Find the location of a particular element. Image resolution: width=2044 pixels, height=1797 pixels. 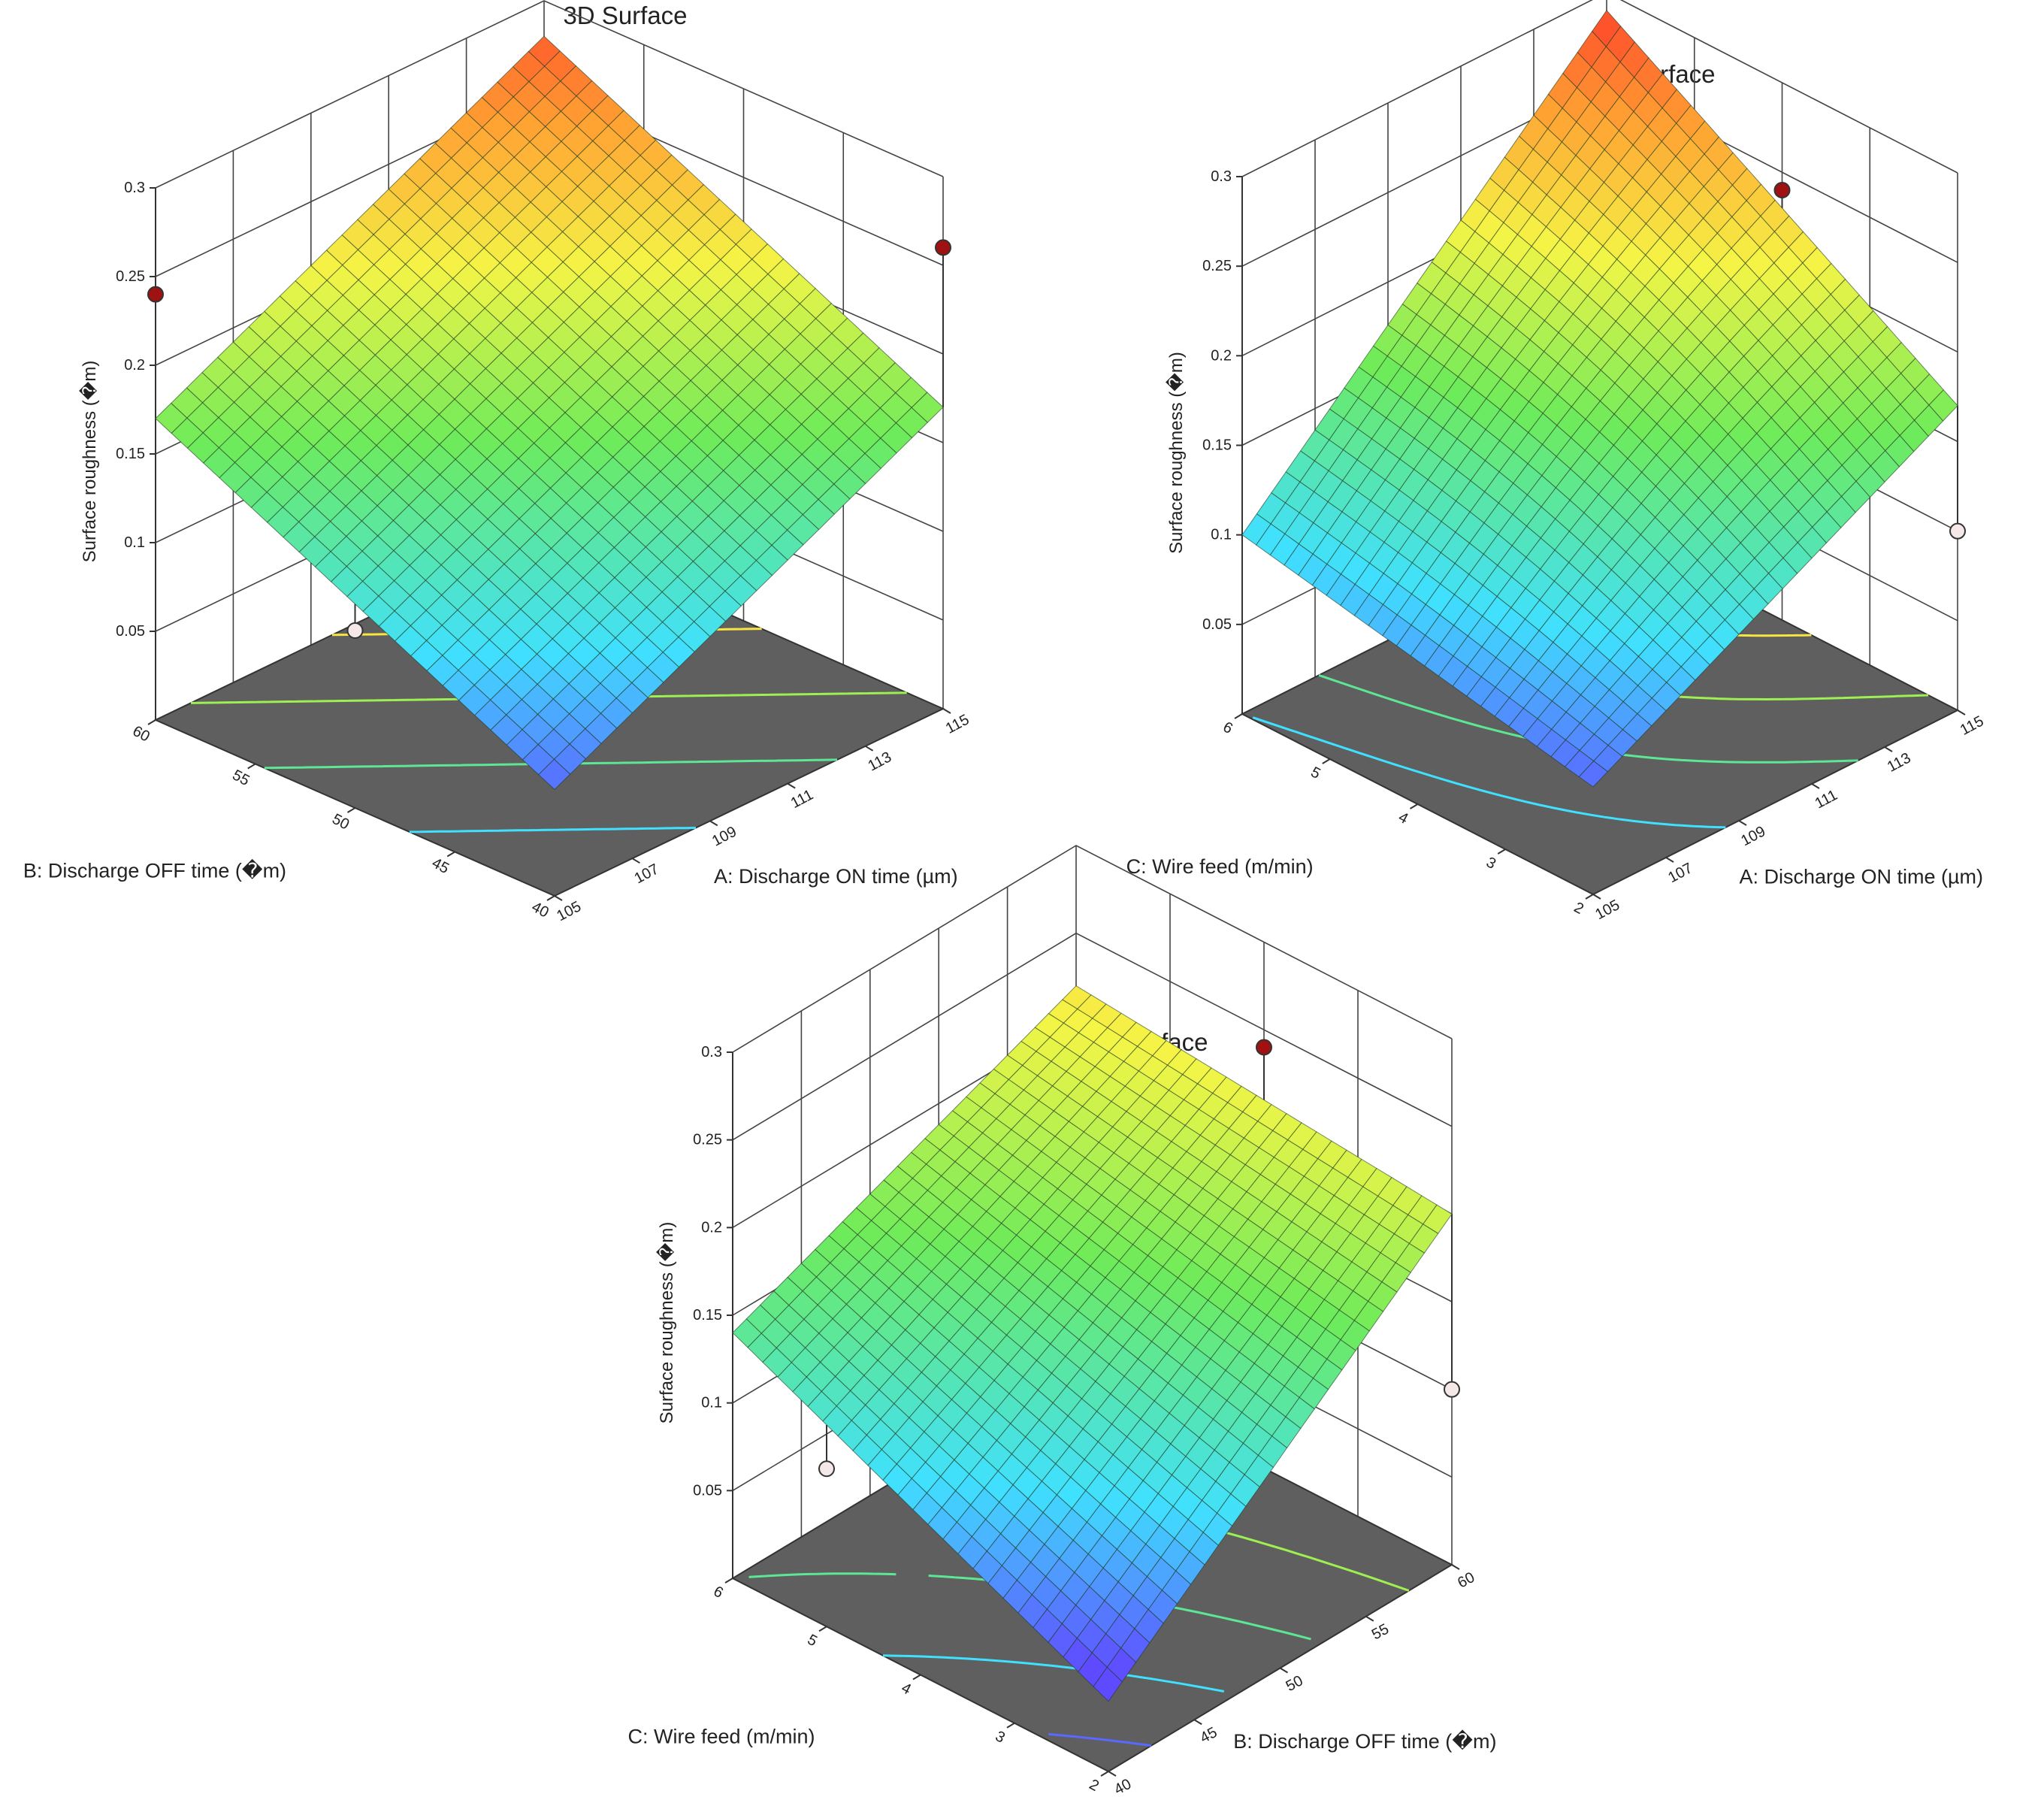

y-tick-label: 50 is located at coordinates (340, 822).